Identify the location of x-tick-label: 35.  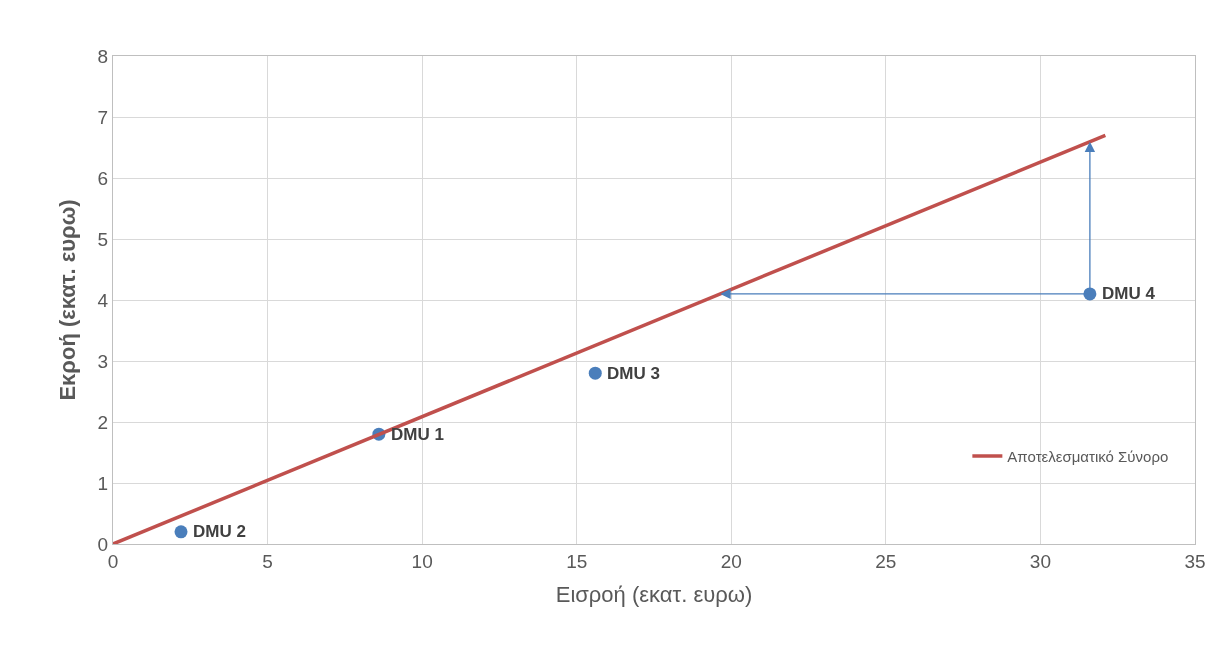
(1195, 561).